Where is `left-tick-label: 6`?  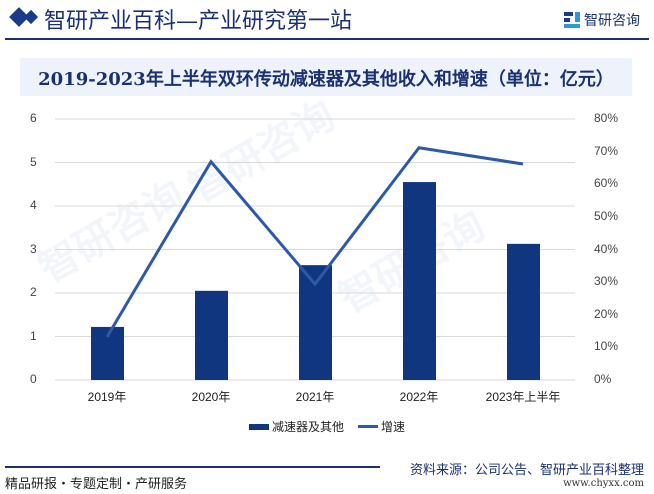
left-tick-label: 6 is located at coordinates (33, 118).